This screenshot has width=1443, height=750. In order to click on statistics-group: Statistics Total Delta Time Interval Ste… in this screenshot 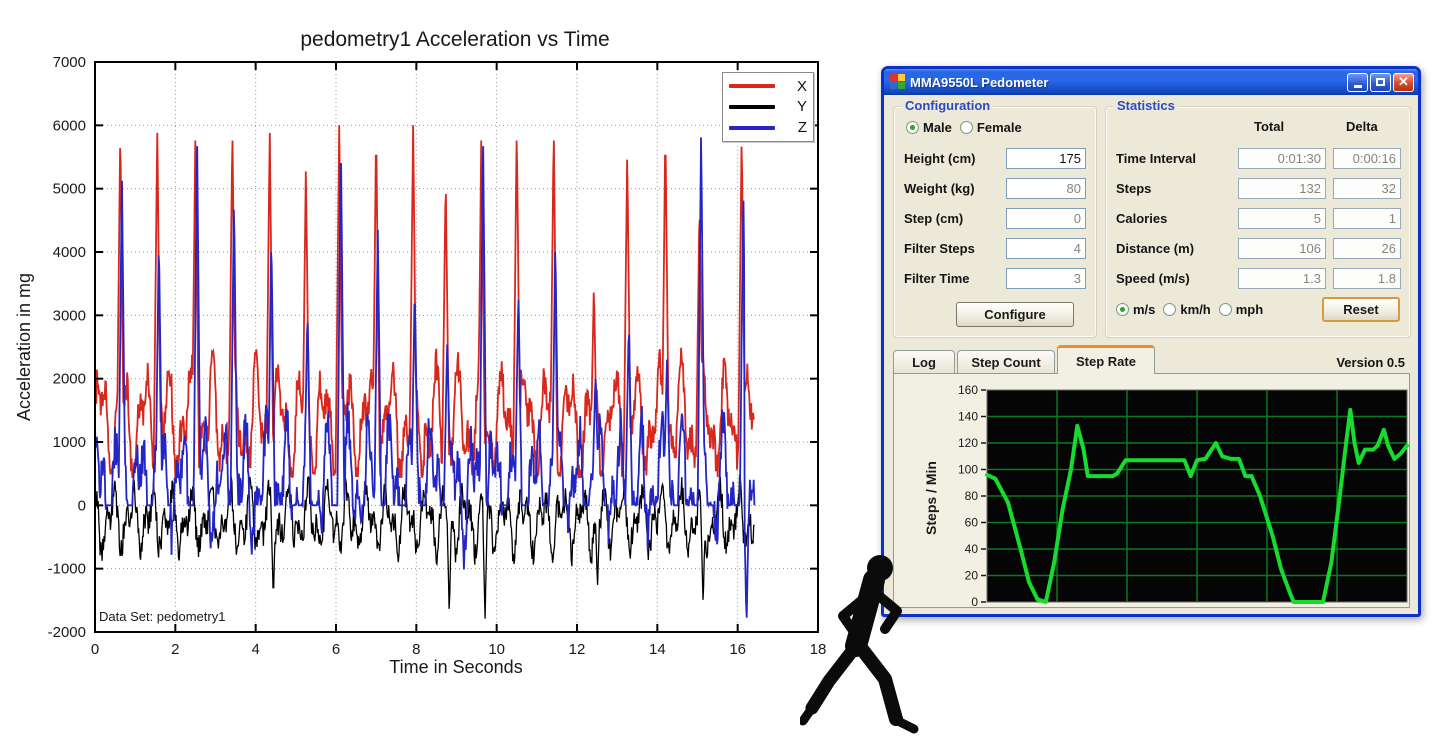, I will do `click(1258, 218)`.